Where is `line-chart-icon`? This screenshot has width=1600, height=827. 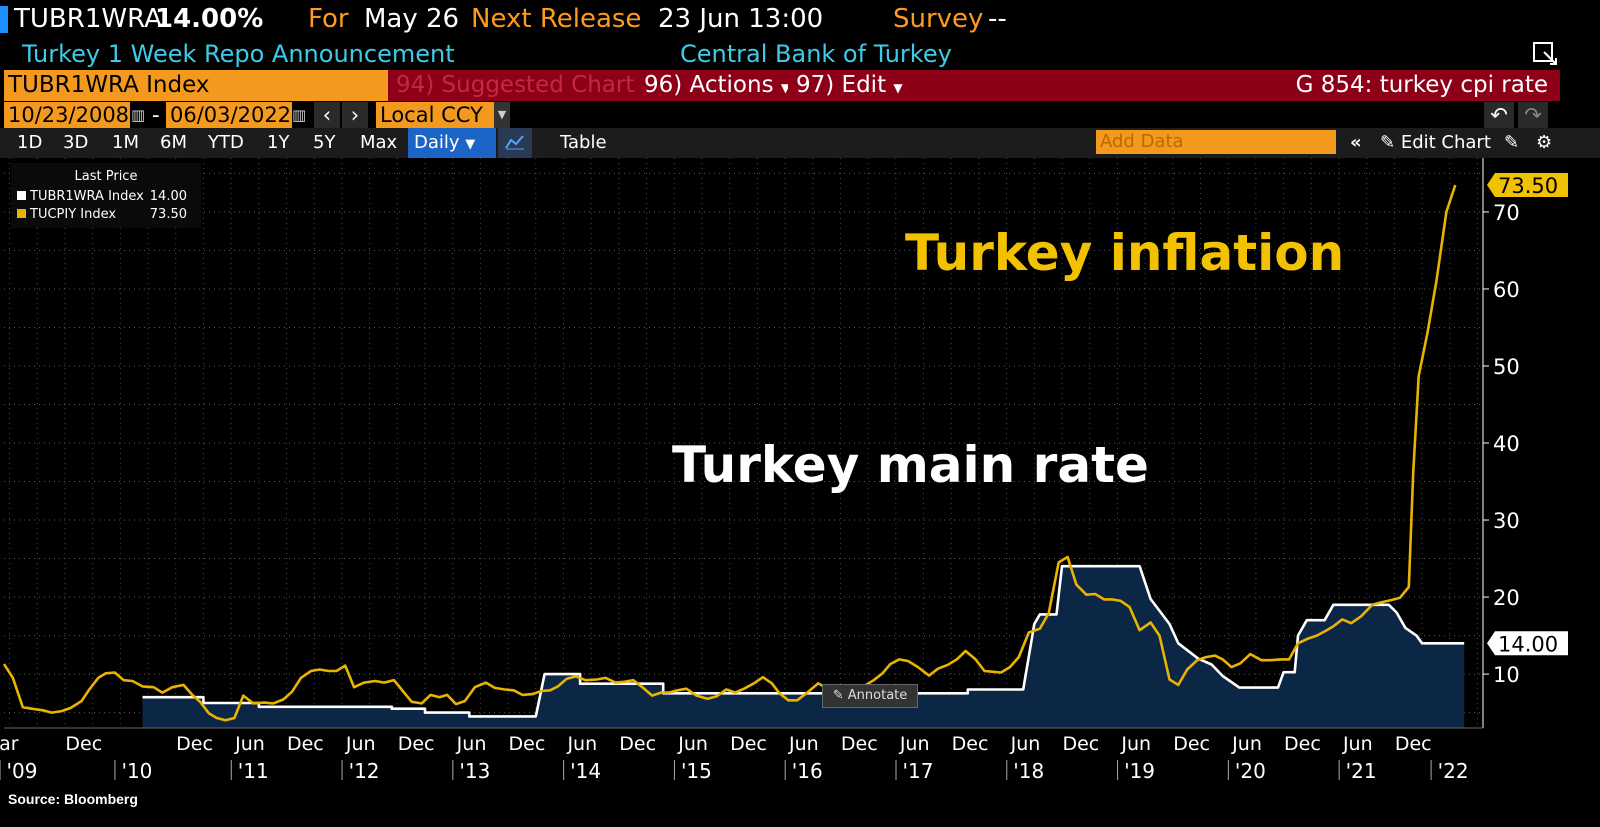
line-chart-icon is located at coordinates (515, 143).